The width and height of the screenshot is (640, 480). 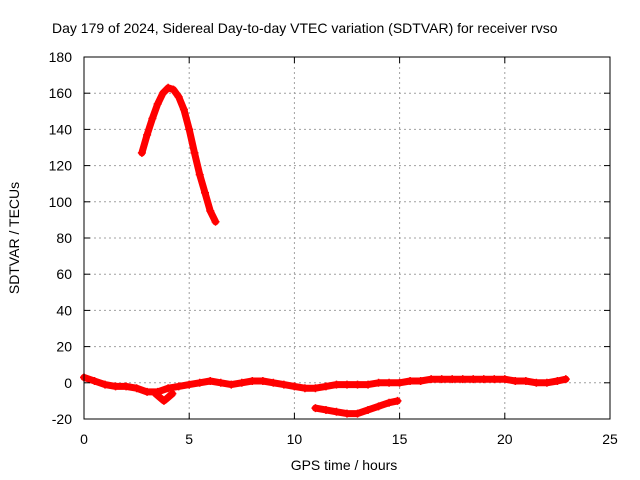 What do you see at coordinates (400, 439) in the screenshot?
I see `x-tick-label: 15` at bounding box center [400, 439].